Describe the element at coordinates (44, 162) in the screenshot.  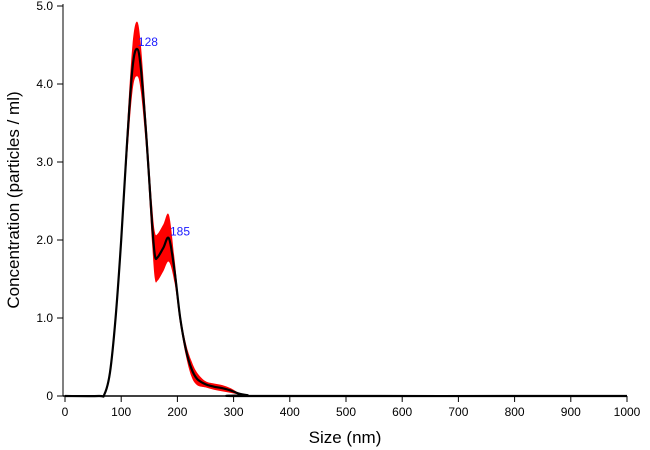
I see `y-tick-label: 3.0` at that location.